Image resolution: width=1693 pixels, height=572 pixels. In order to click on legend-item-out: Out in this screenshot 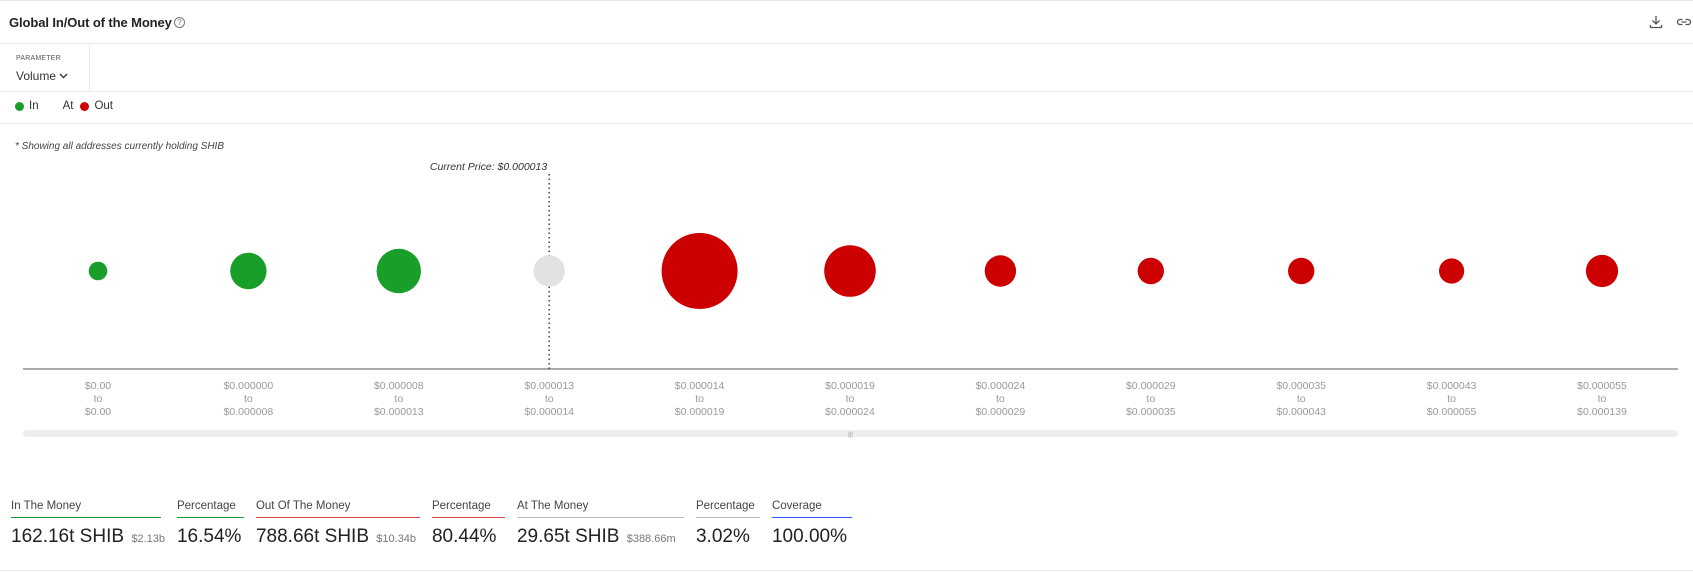, I will do `click(96, 106)`.